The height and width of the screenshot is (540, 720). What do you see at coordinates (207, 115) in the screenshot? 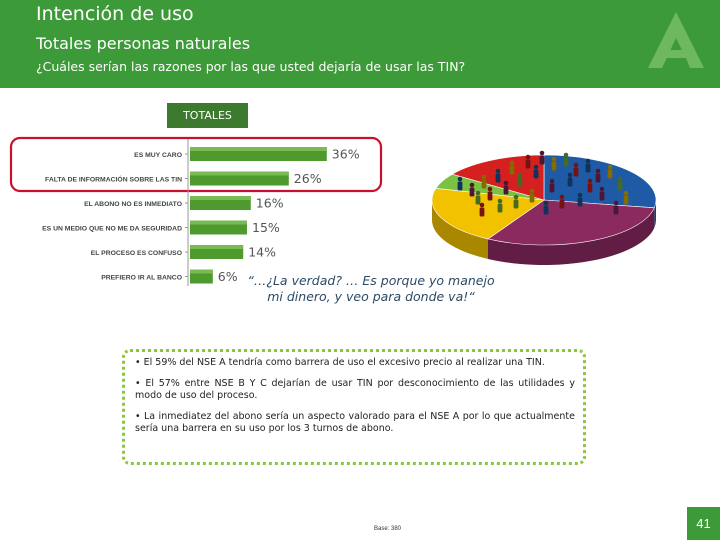
I see `chart-header-label: TOTALES` at bounding box center [207, 115].